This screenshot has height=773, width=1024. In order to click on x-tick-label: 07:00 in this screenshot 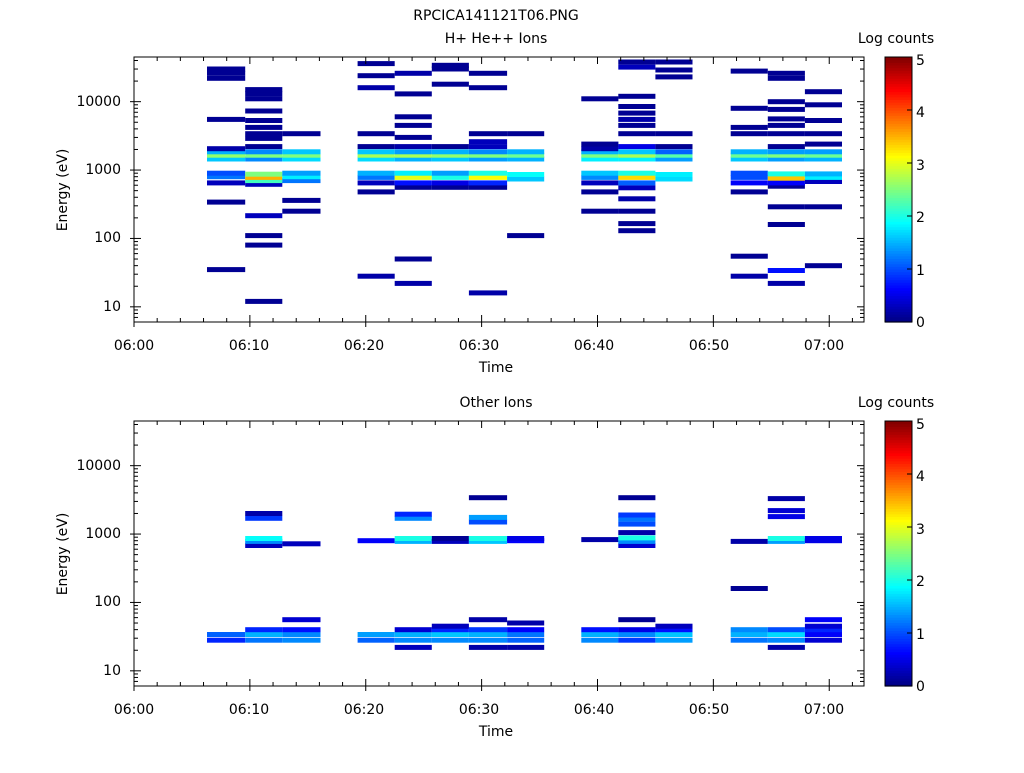, I will do `click(824, 710)`.